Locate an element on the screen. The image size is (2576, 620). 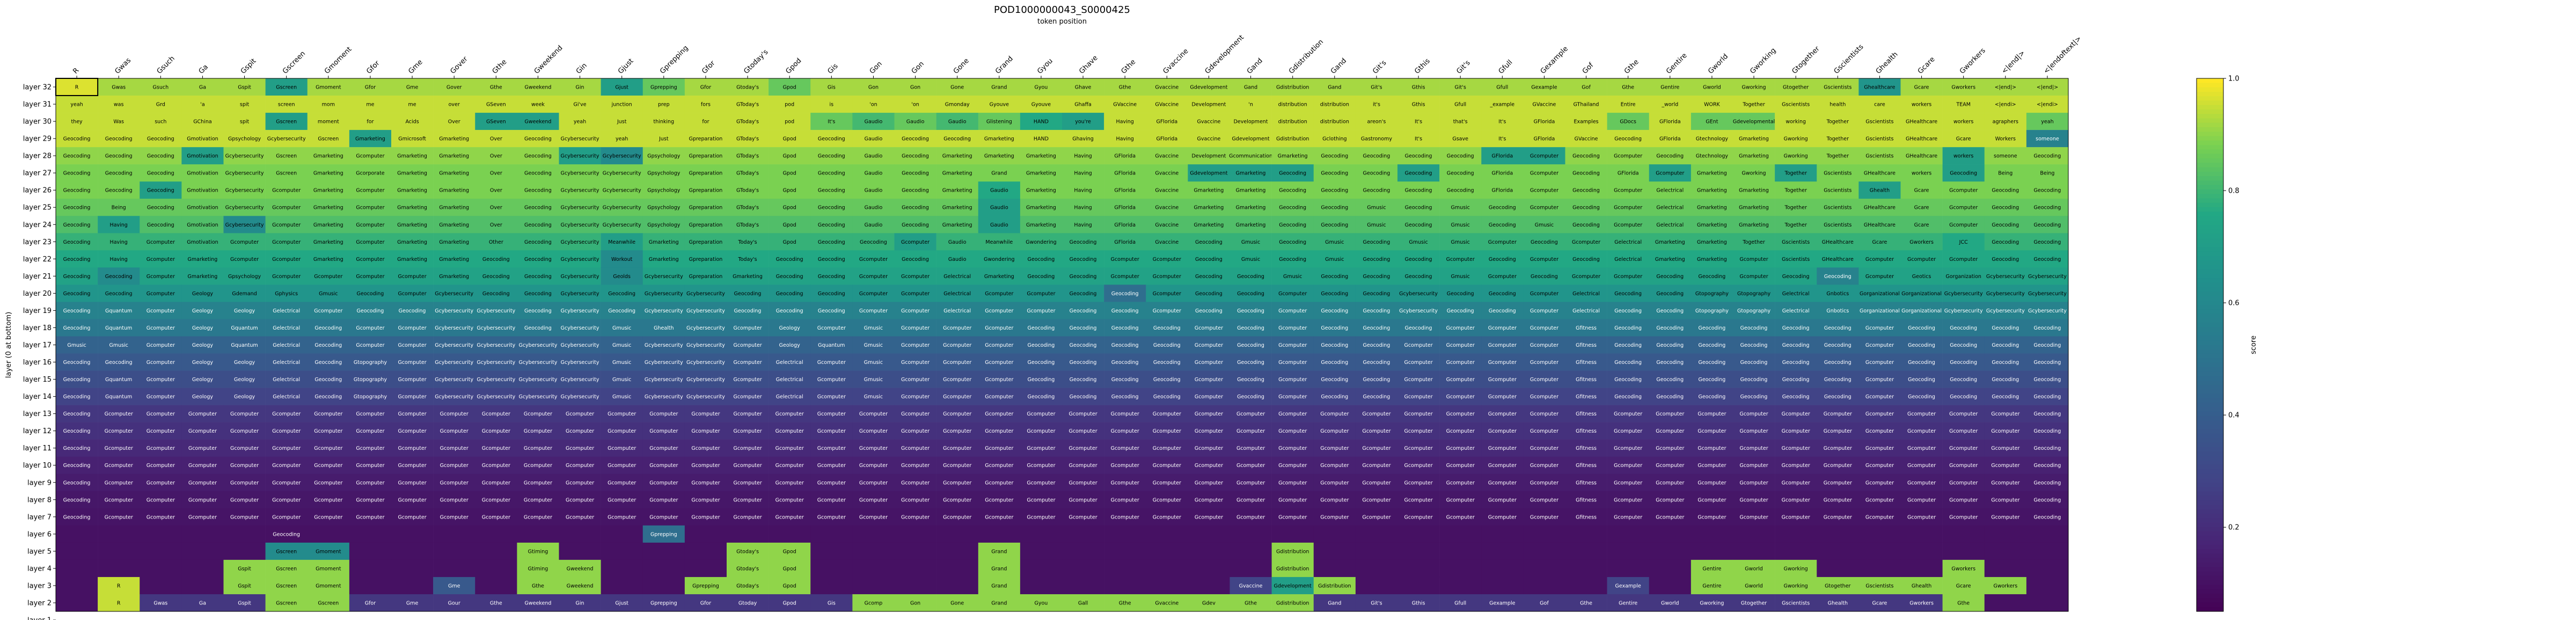
x-tick-label: Gvaccine is located at coordinates (1176, 61).